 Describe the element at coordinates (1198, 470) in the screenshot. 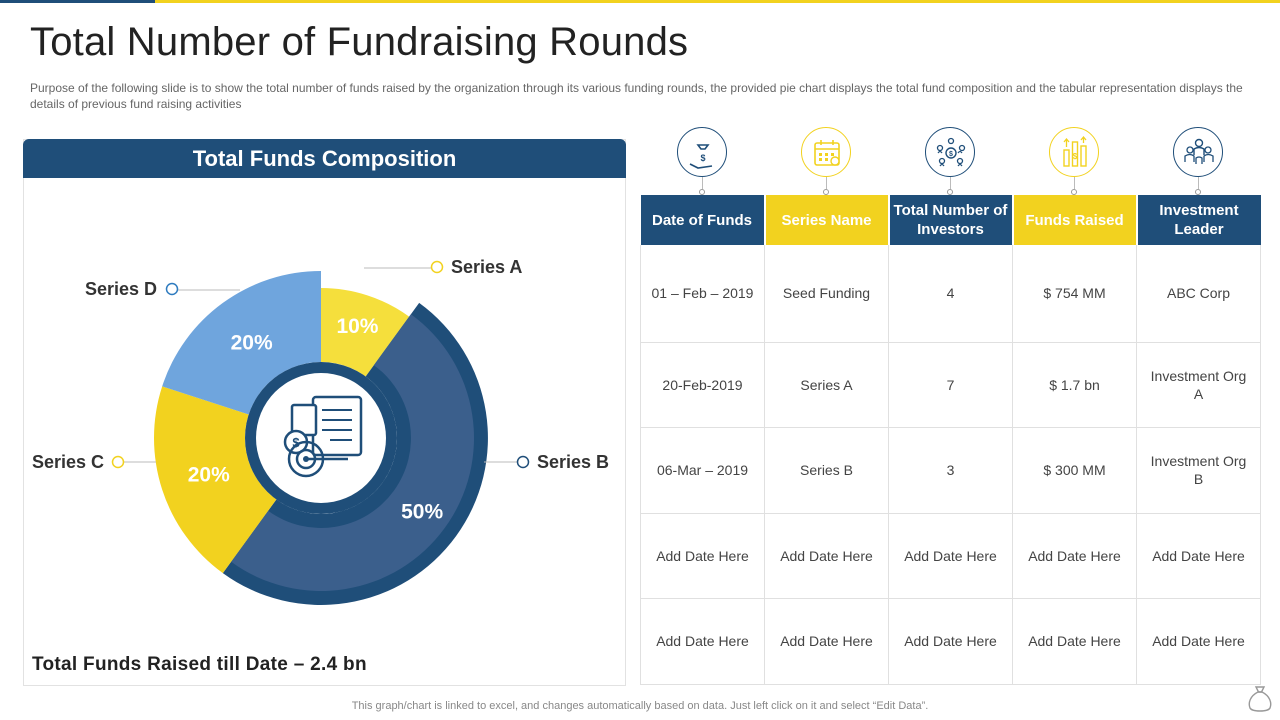

I see `table-cell: Investment Org B` at that location.